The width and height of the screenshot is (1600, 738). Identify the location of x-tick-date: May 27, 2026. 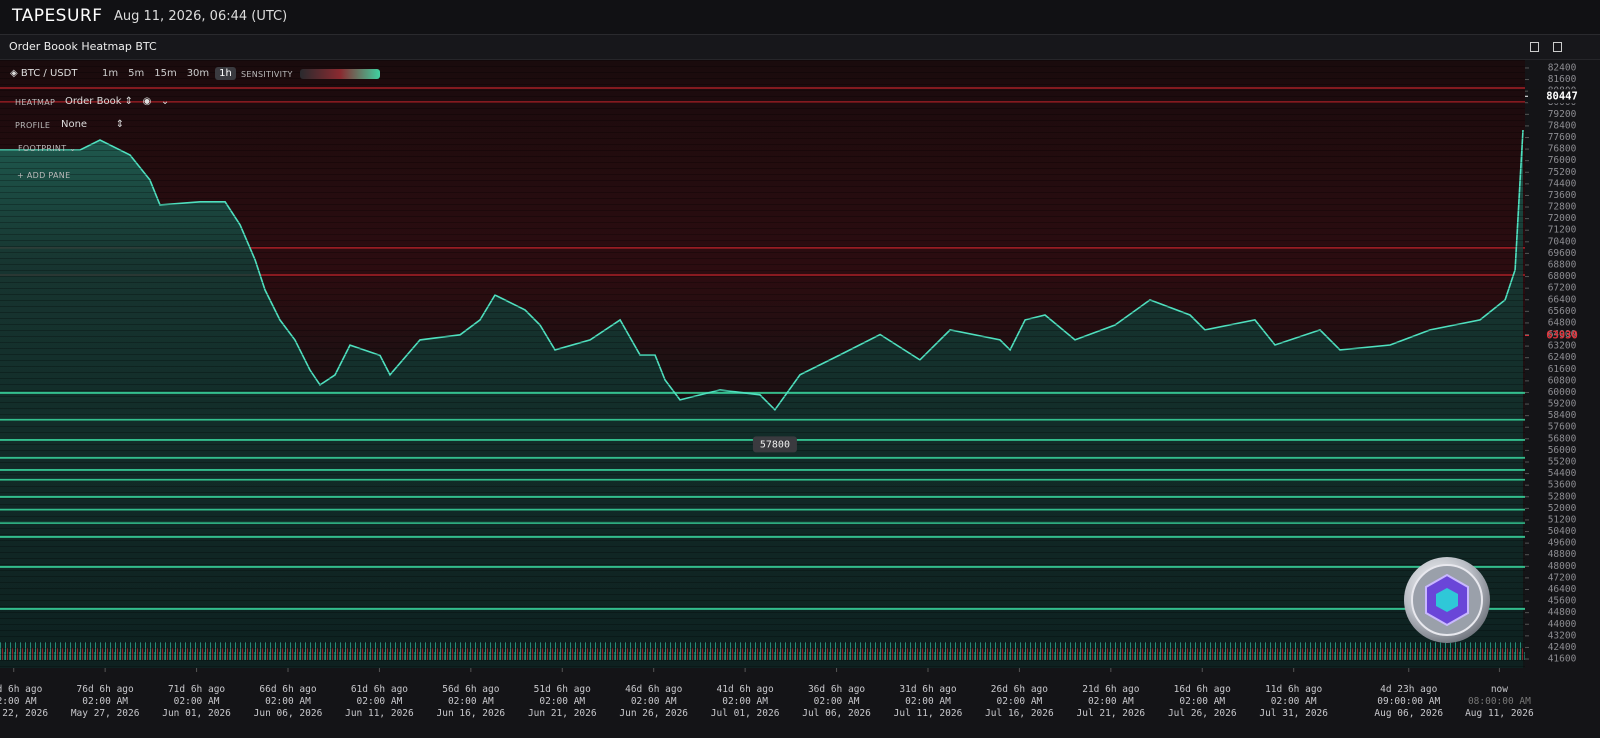
(105, 713).